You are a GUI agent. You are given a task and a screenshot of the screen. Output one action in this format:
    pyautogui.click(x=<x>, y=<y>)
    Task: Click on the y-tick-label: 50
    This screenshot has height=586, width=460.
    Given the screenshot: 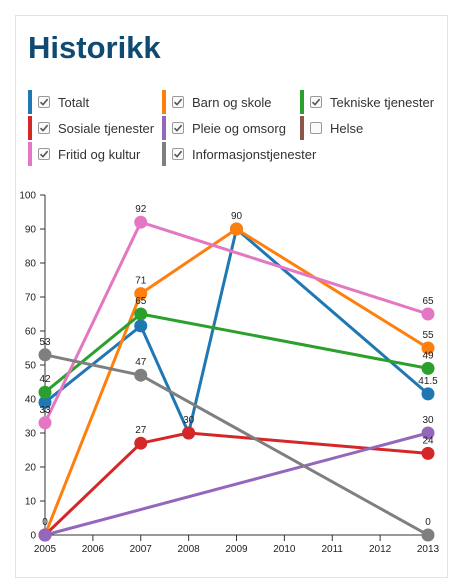 What is the action you would take?
    pyautogui.click(x=31, y=366)
    